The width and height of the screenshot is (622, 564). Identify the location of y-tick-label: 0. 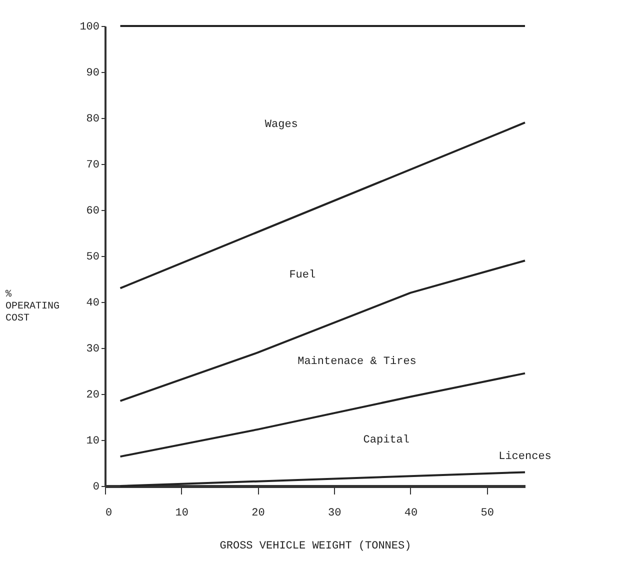
(96, 488).